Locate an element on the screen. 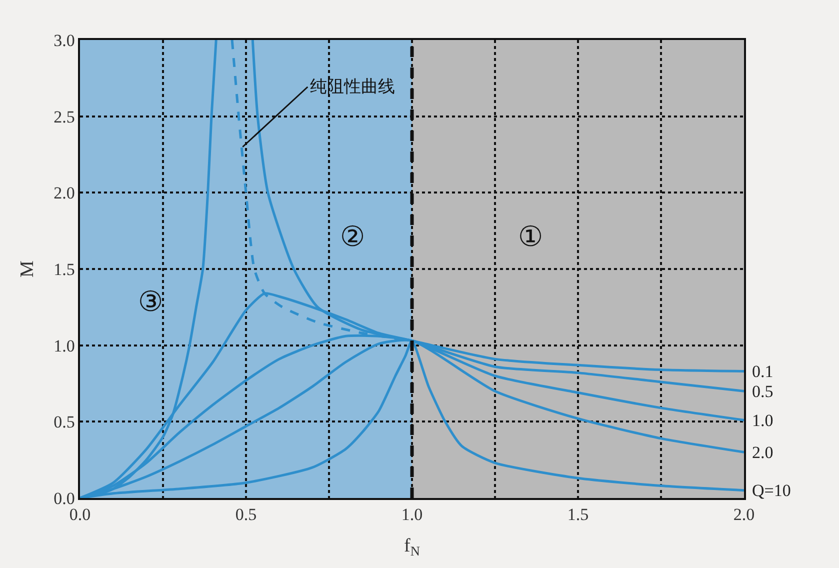  x-tick-label: 1.5 is located at coordinates (578, 514).